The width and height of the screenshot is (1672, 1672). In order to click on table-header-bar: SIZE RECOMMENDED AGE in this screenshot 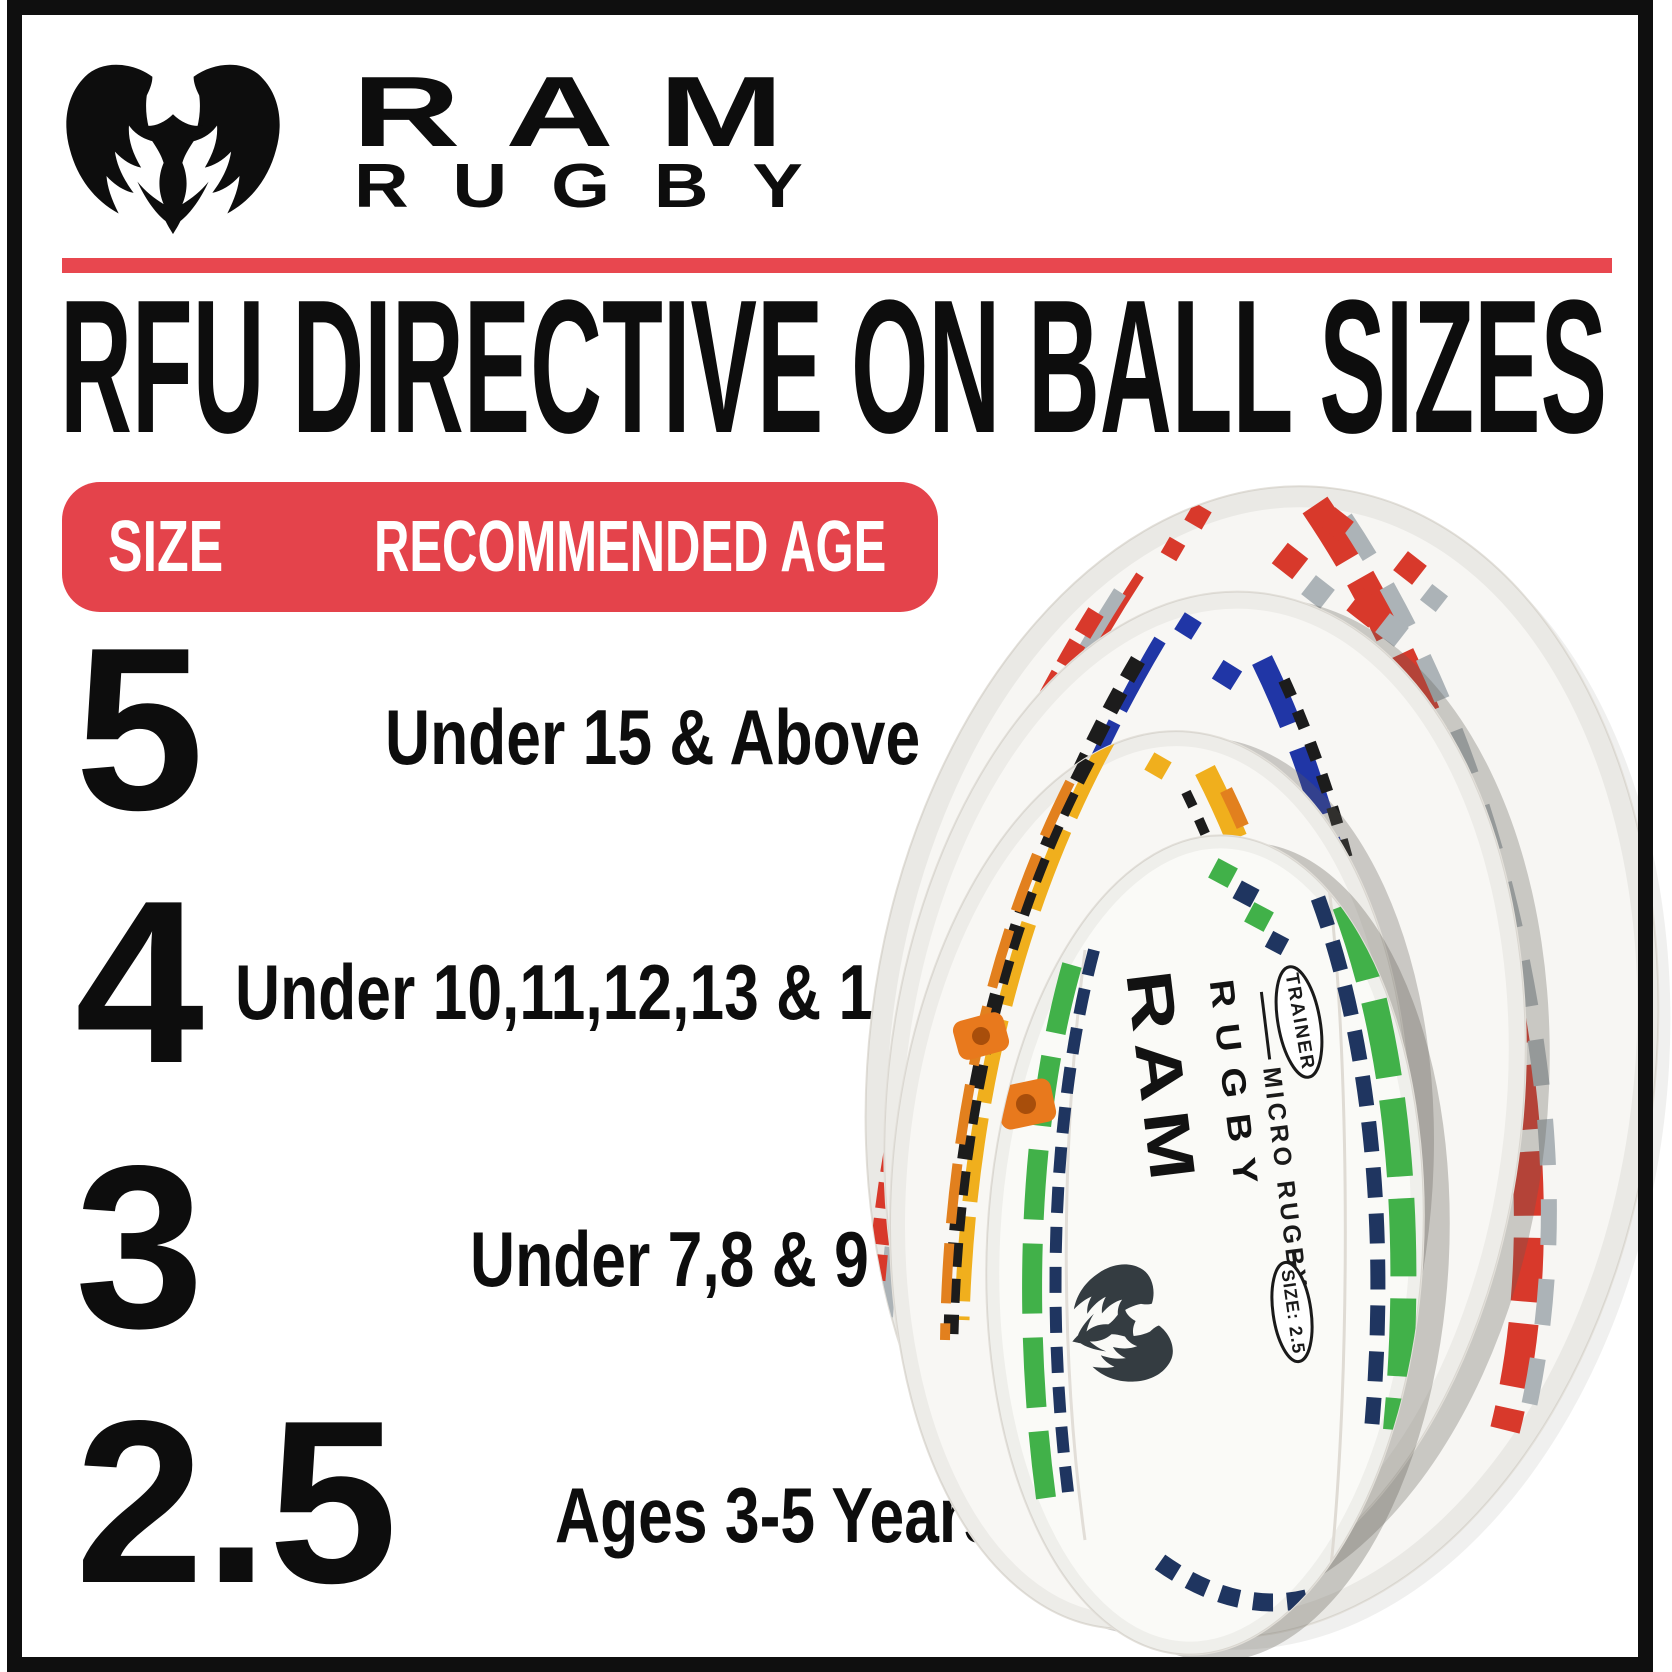, I will do `click(500, 547)`.